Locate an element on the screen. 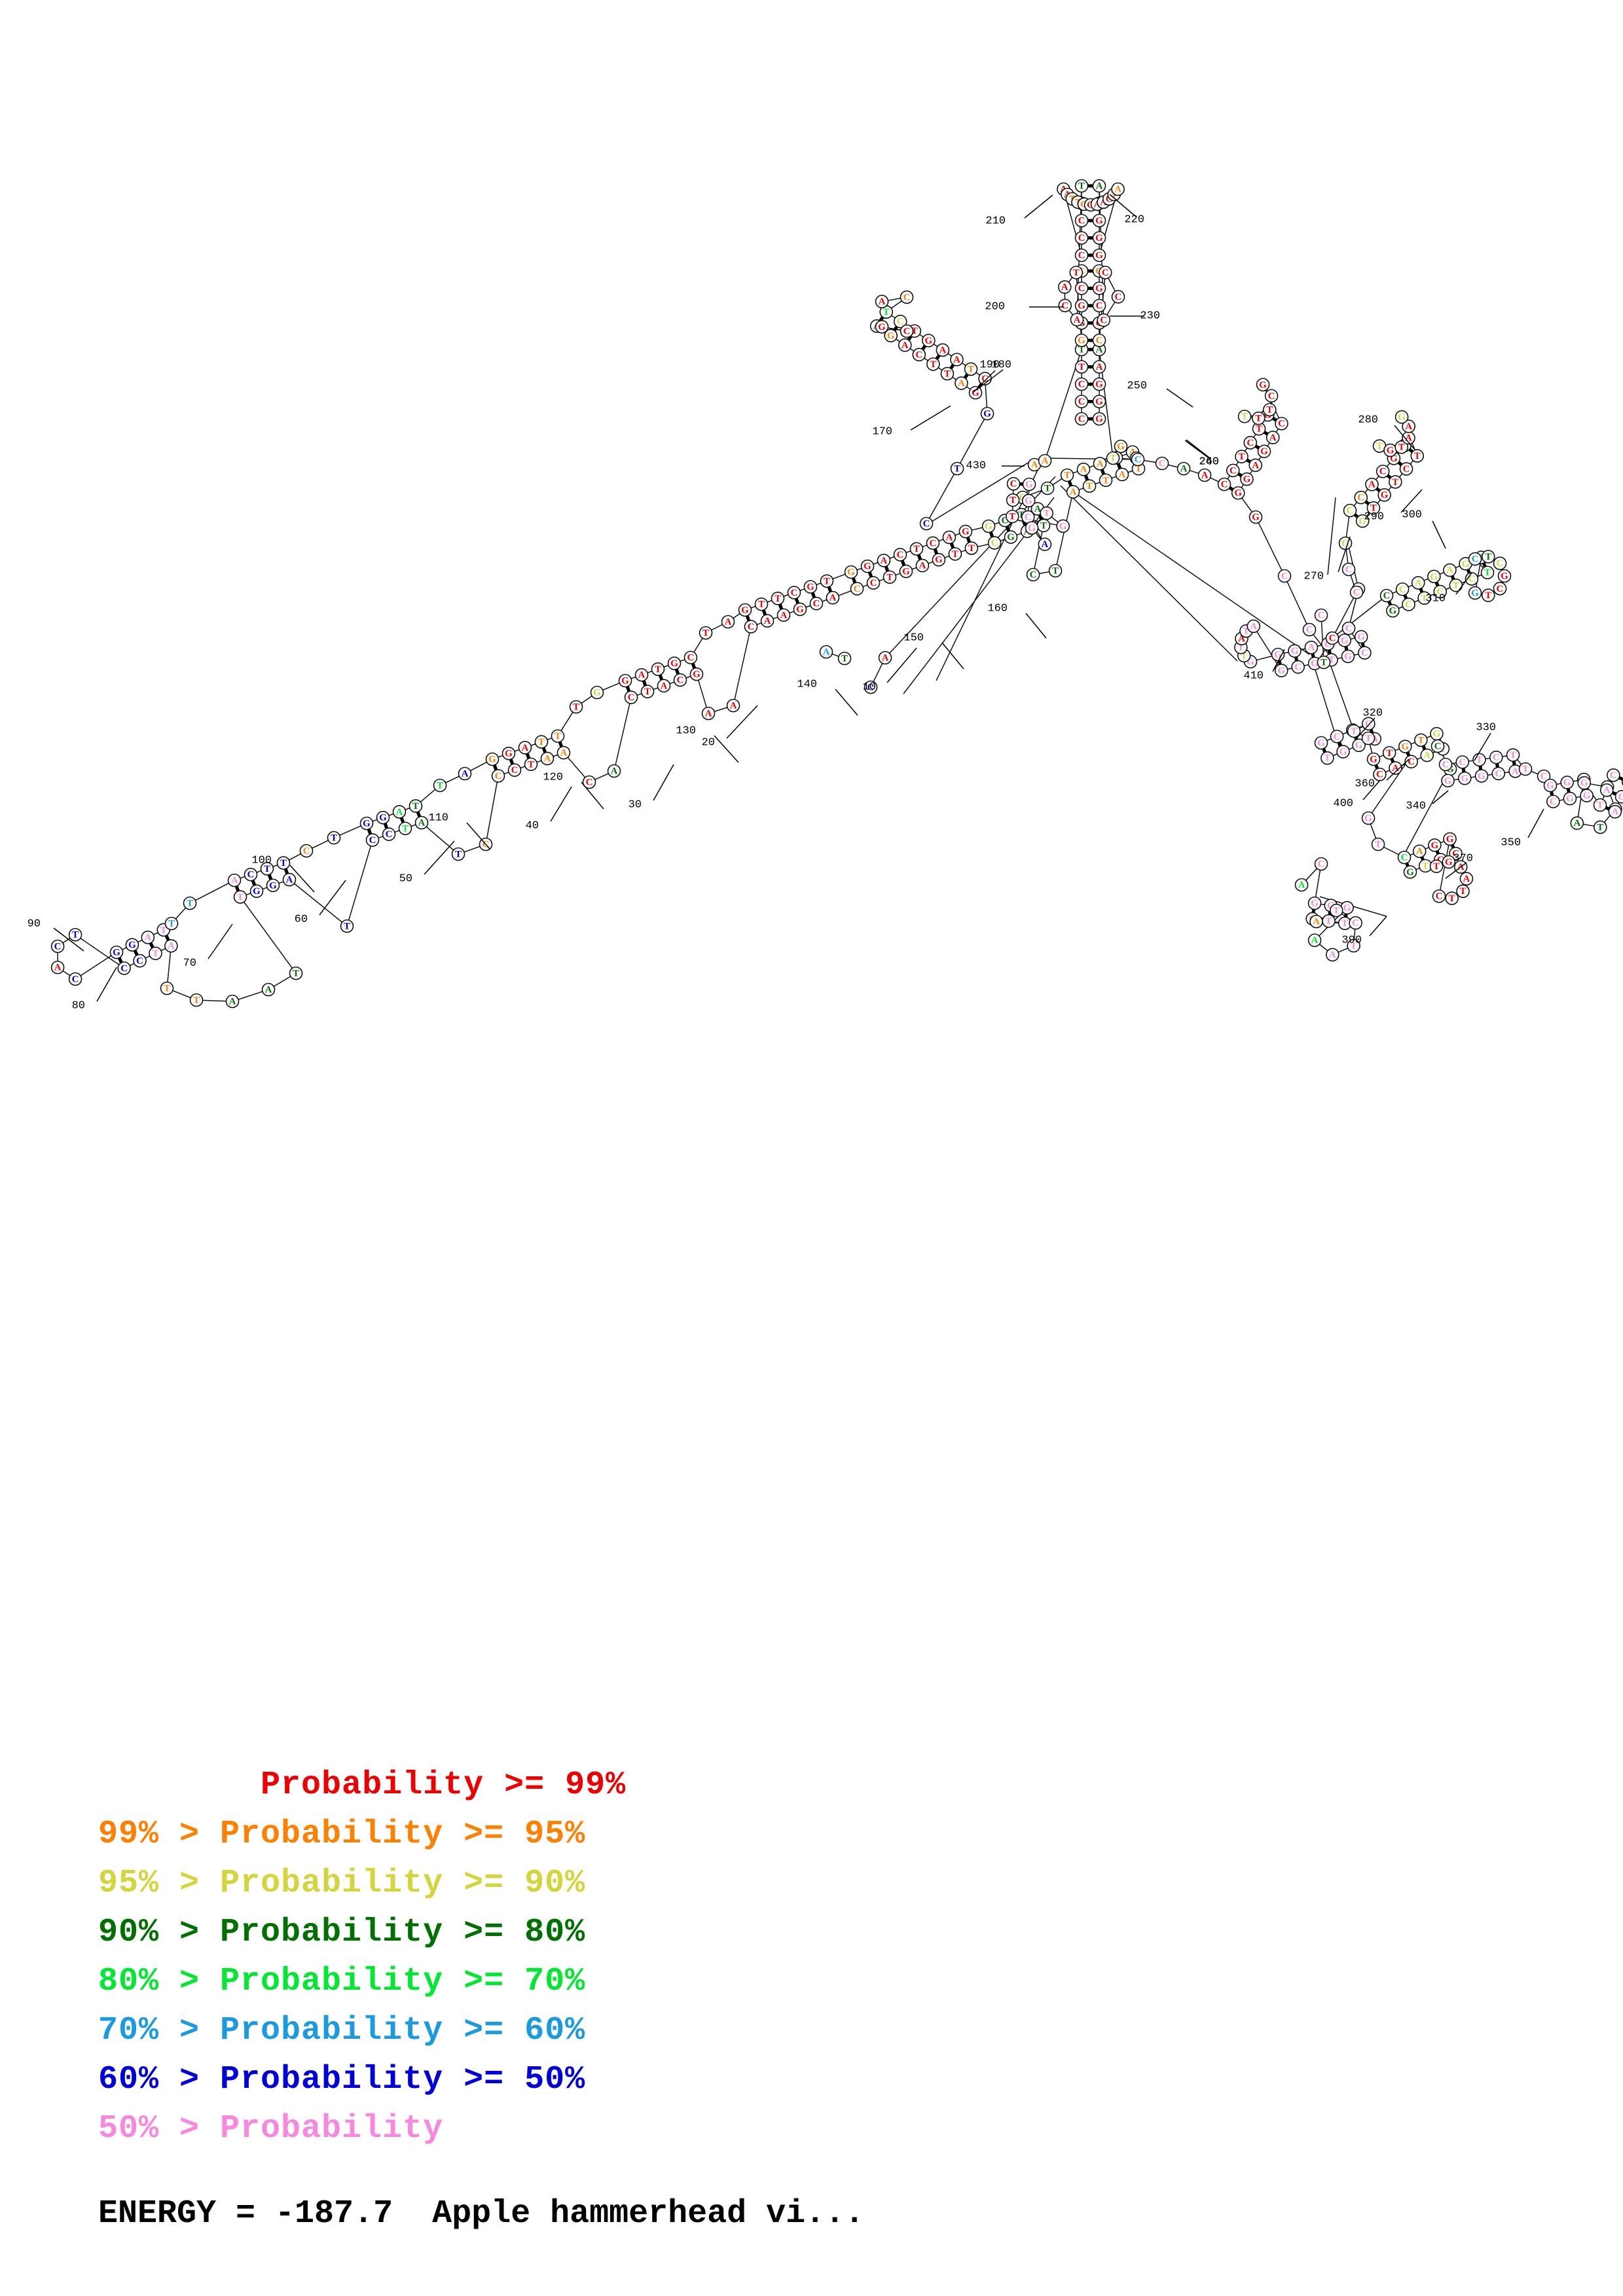  legend-row-95: 99% > Probability >= 95% is located at coordinates (342, 1834).